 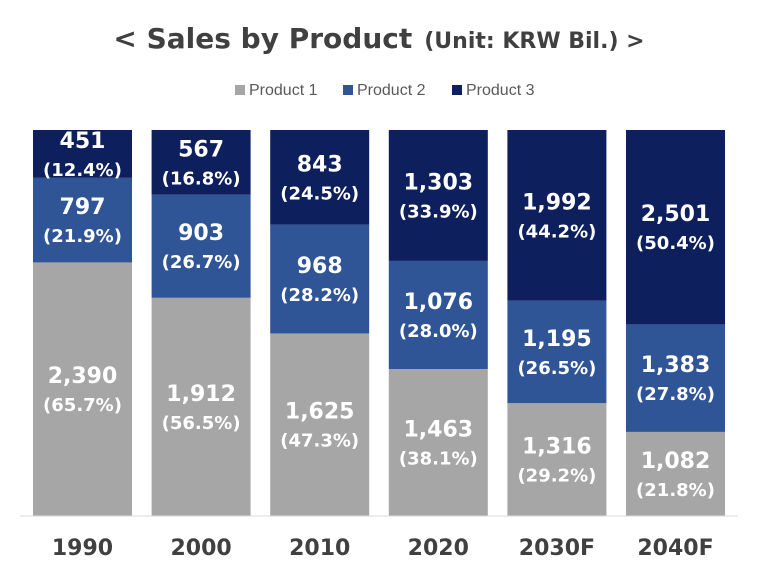 I want to click on value-label-1990-series-1: 2,390, so click(x=83, y=376).